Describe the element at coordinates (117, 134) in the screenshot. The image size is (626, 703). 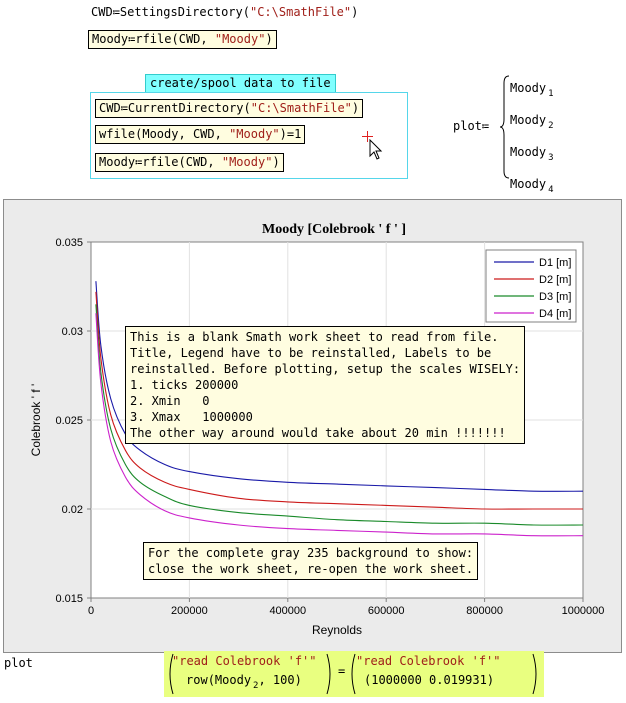
I see `func-wfile: wfile` at that location.